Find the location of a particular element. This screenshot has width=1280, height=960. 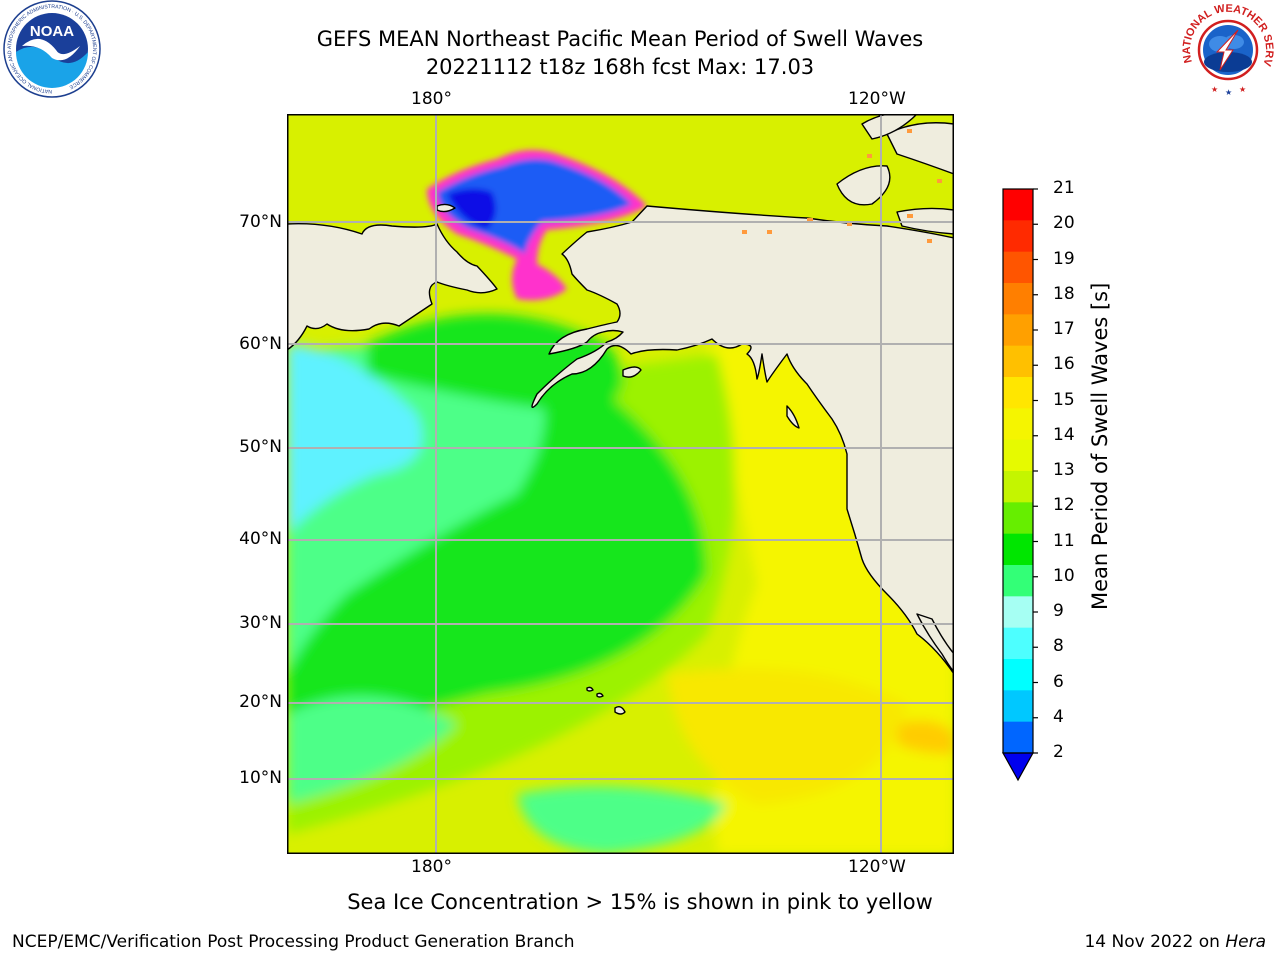

colorbar-extend-triangle is located at coordinates (1018, 767).